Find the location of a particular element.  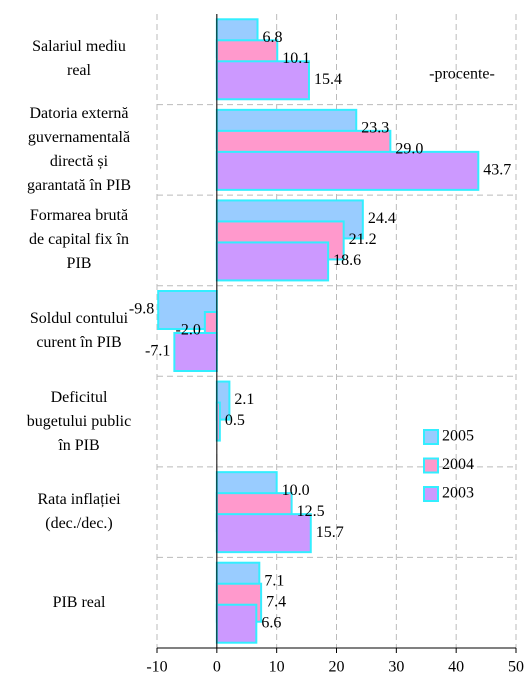

value-label: 0.5 is located at coordinates (235, 420).